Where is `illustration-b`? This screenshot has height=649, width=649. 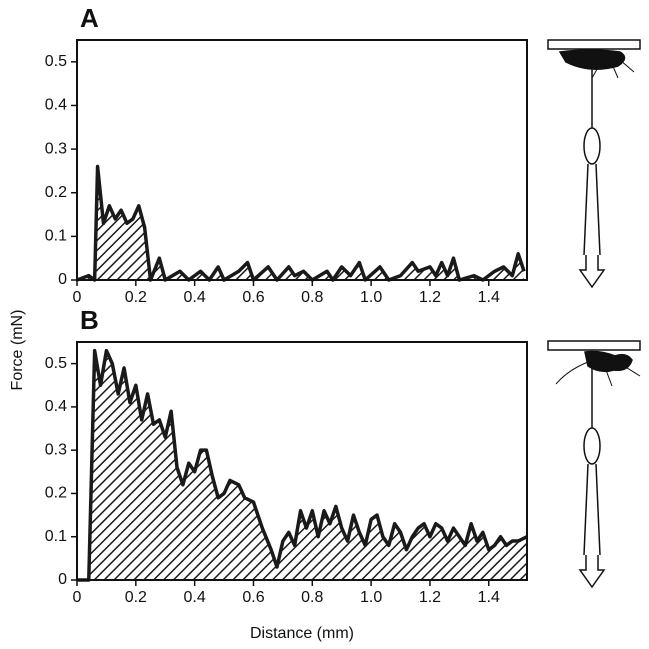
illustration-b is located at coordinates (594, 464).